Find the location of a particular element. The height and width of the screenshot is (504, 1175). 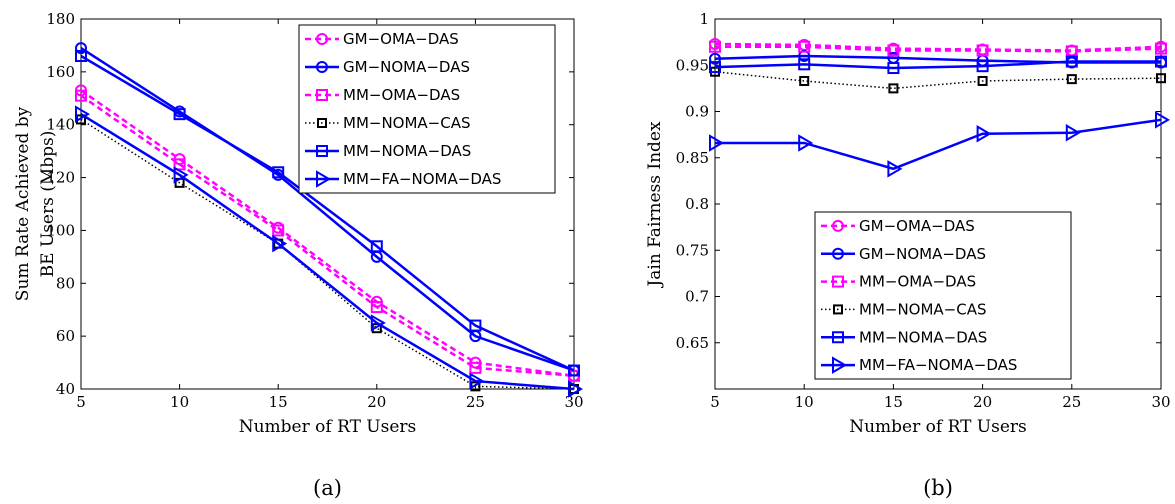

x-tick-label: 30 is located at coordinates (573, 402).